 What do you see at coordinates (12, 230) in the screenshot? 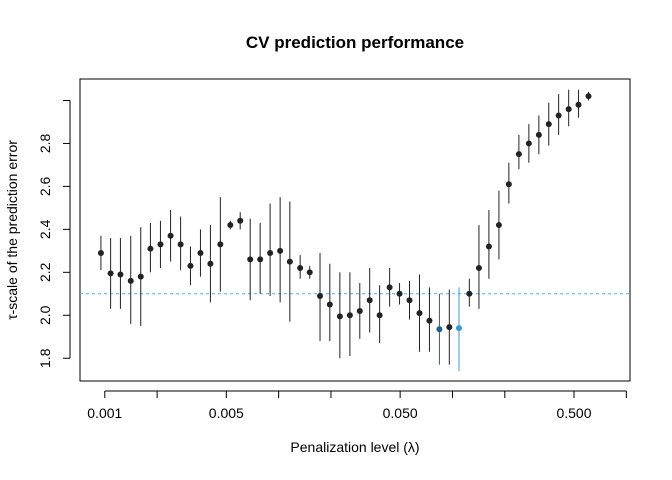
I see `y-axis-label: τ-scale of the prediction error` at bounding box center [12, 230].